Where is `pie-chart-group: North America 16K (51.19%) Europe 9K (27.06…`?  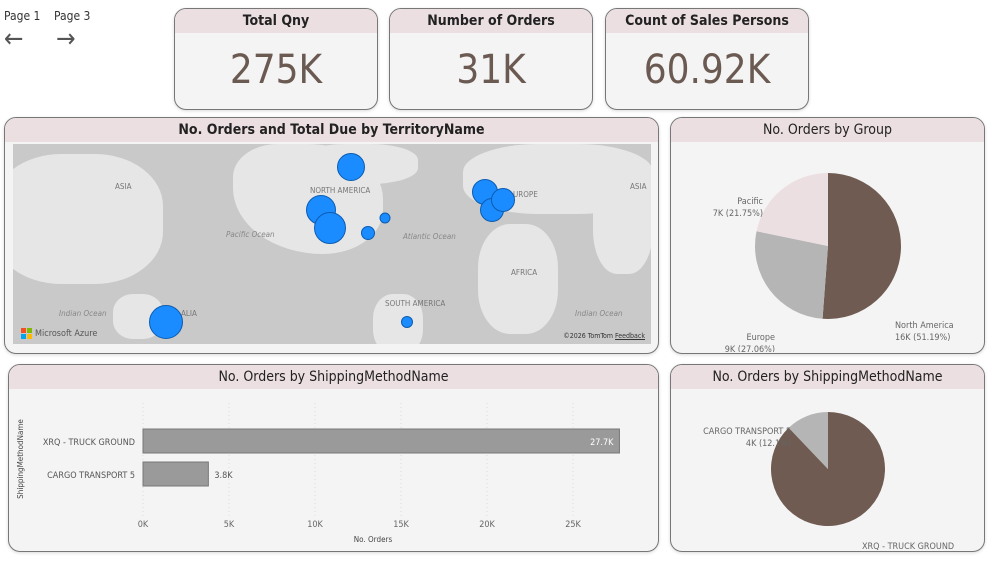
pie-chart-group: North America 16K (51.19%) Europe 9K (27.06… is located at coordinates (833, 263).